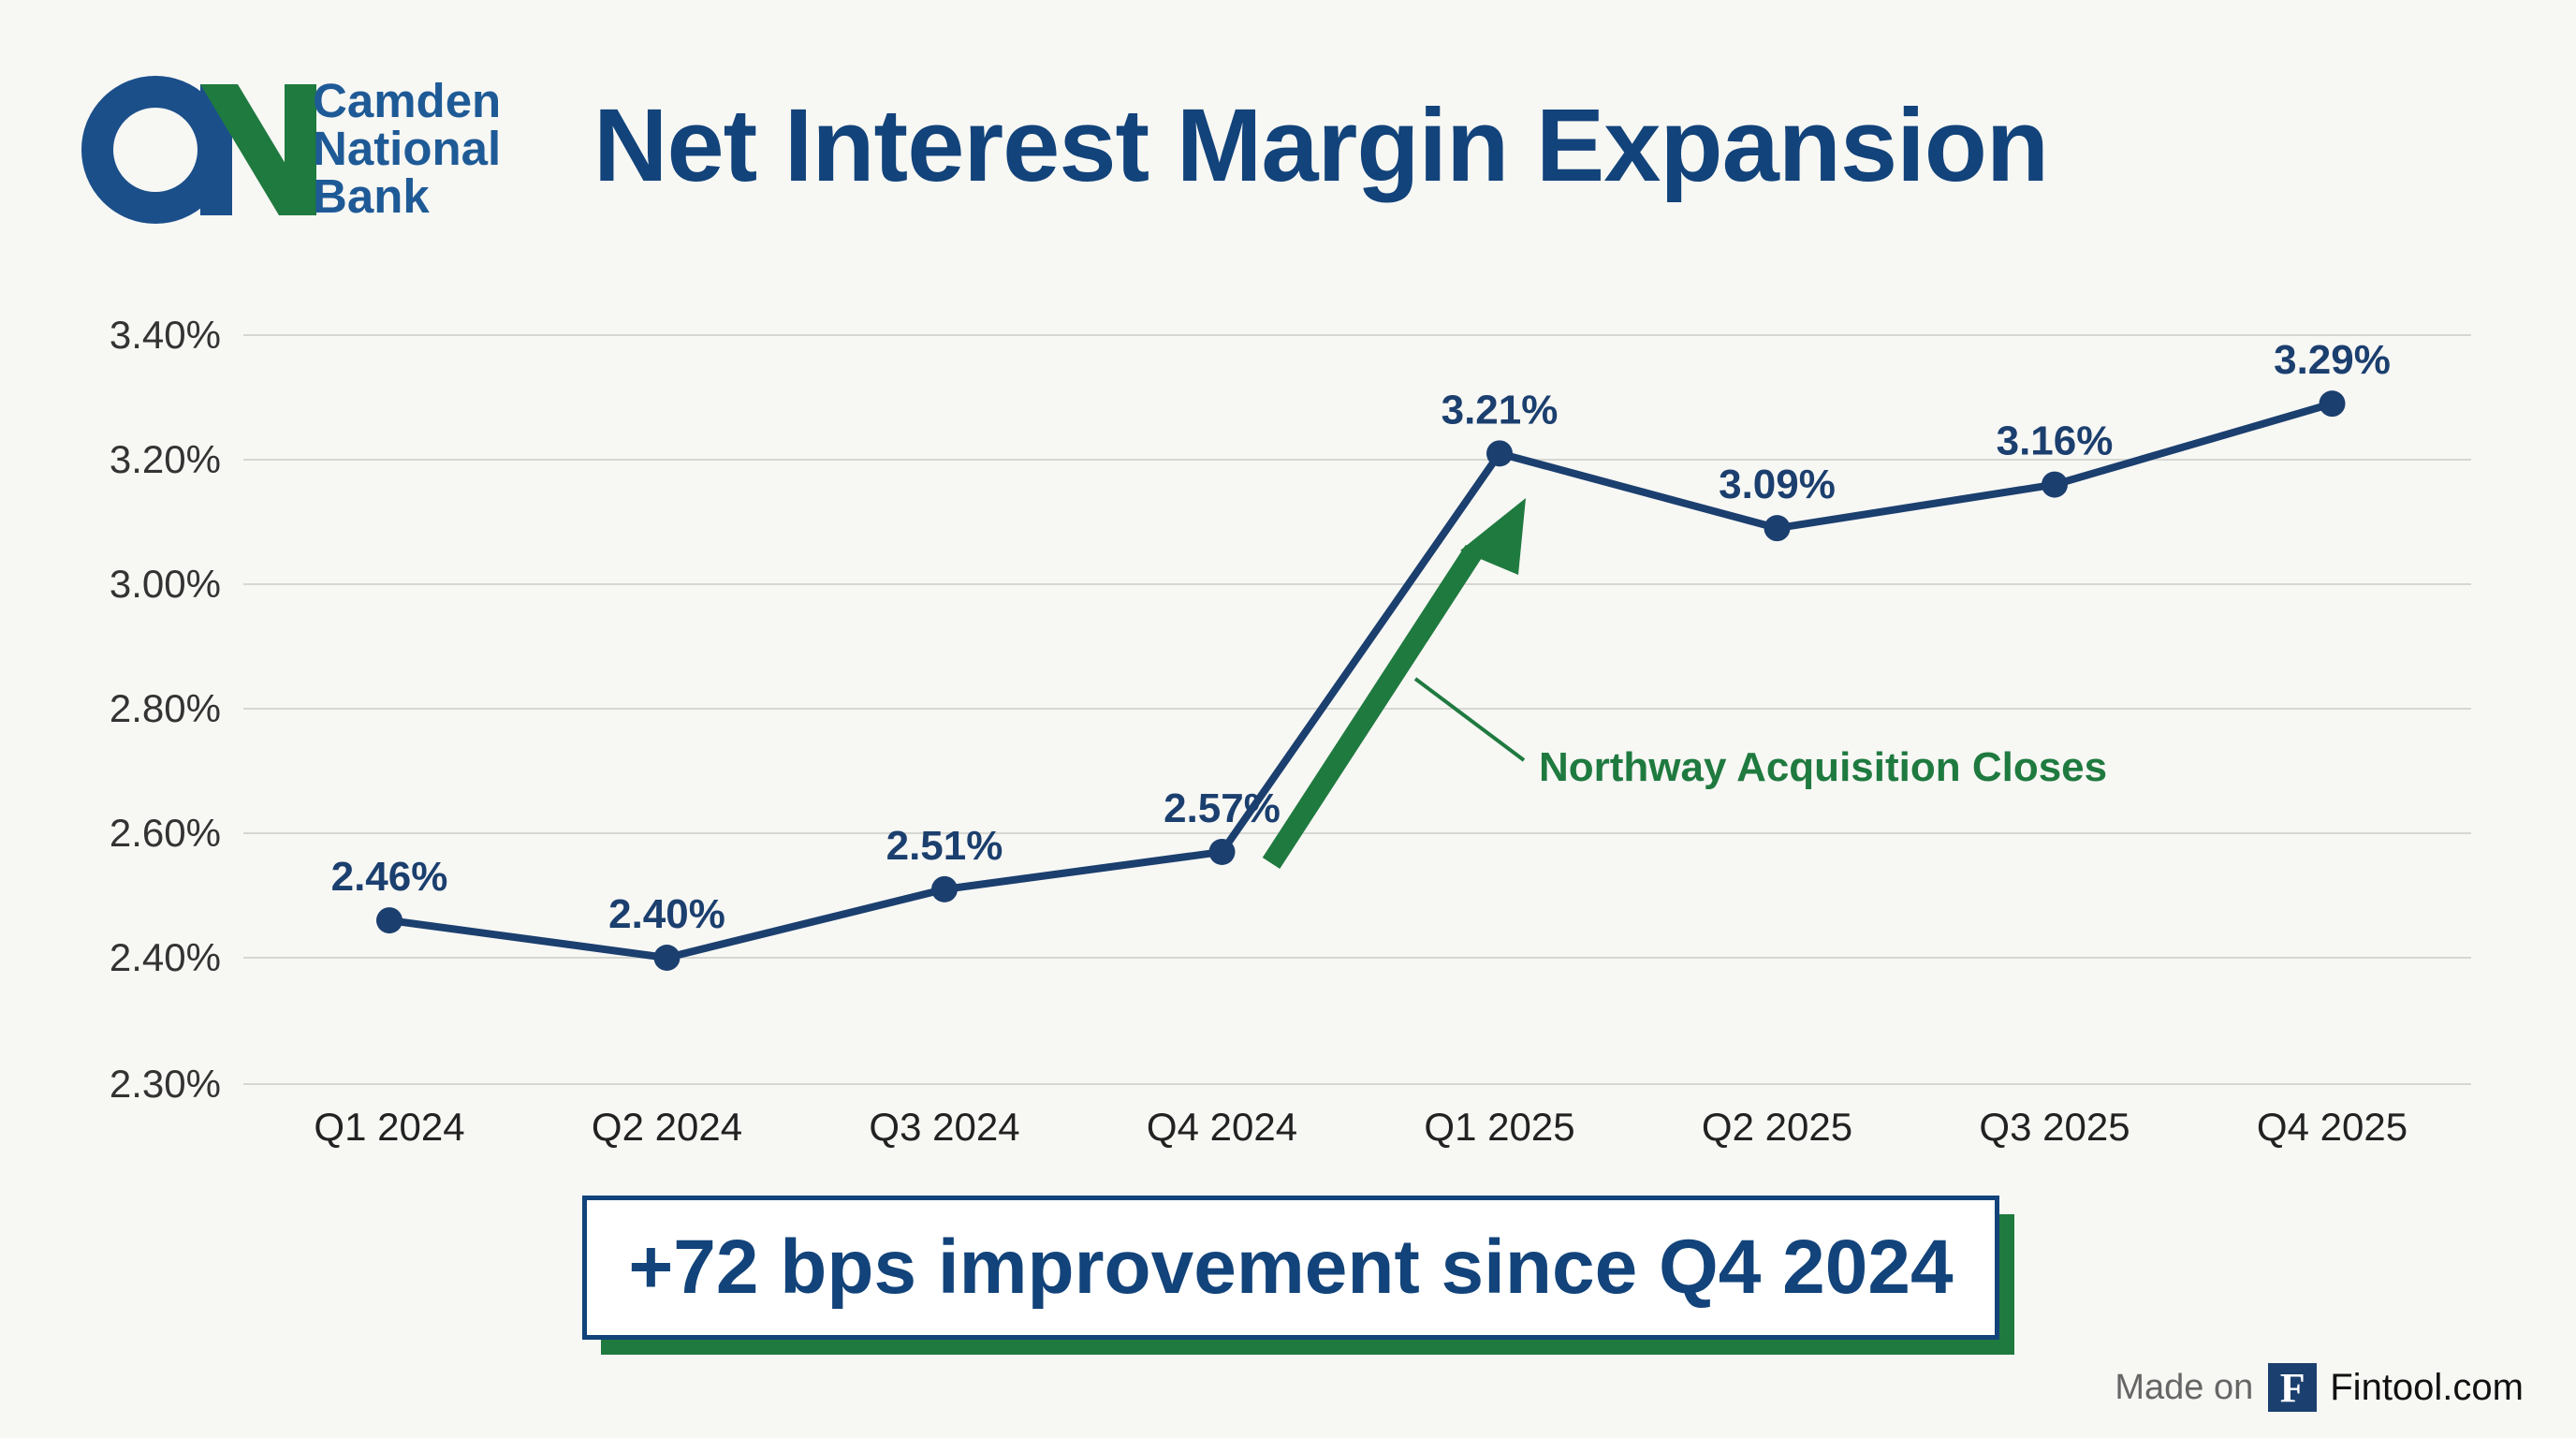 The width and height of the screenshot is (2576, 1438). Describe the element at coordinates (165, 957) in the screenshot. I see `y-tick-label: 2.40%` at that location.